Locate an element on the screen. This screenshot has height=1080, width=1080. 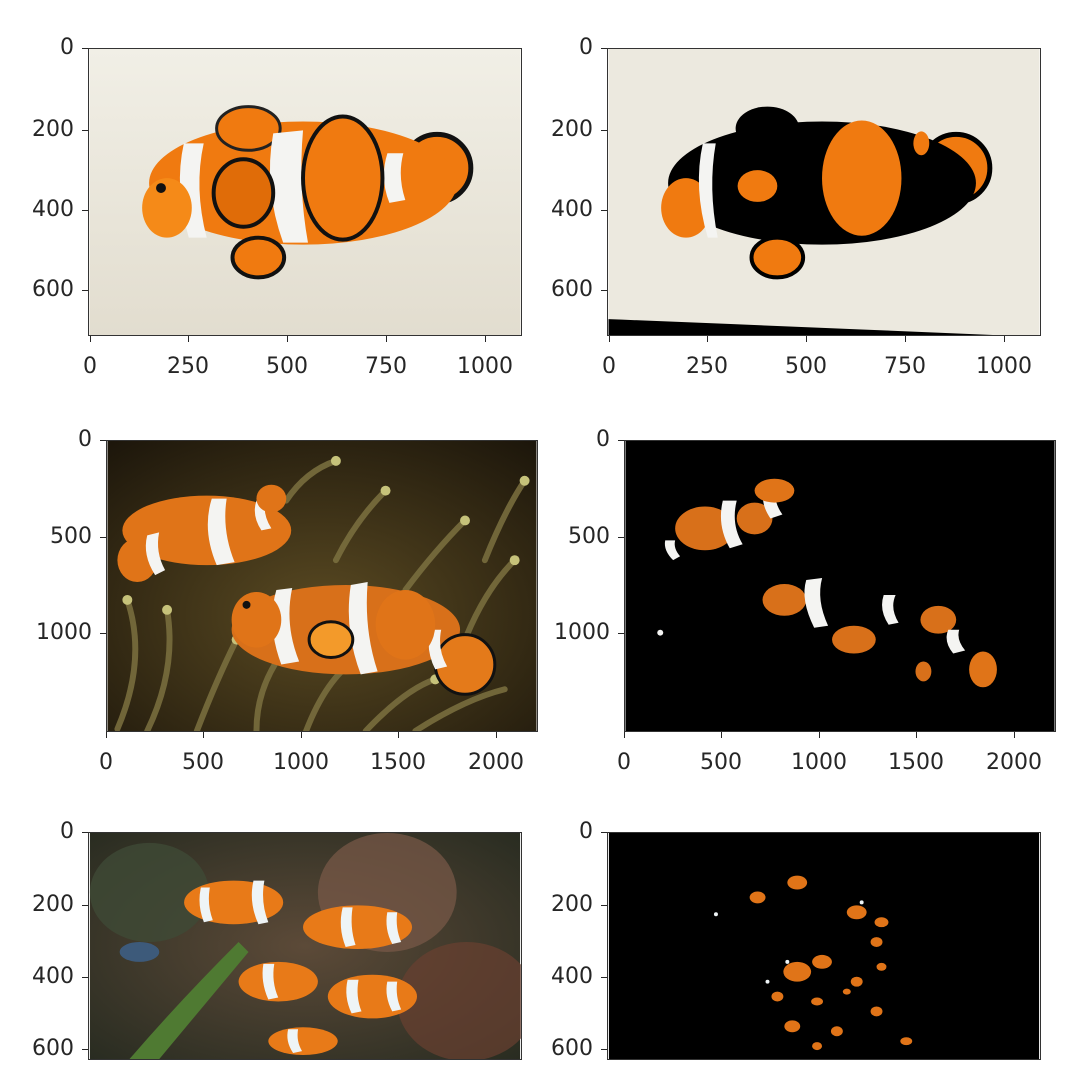
fish-group is located at coordinates (301, 968).